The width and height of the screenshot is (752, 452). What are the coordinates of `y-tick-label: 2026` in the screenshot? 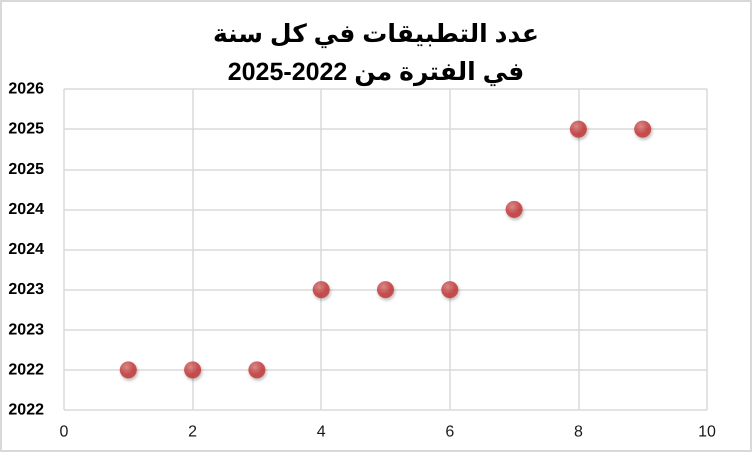 It's located at (26, 89).